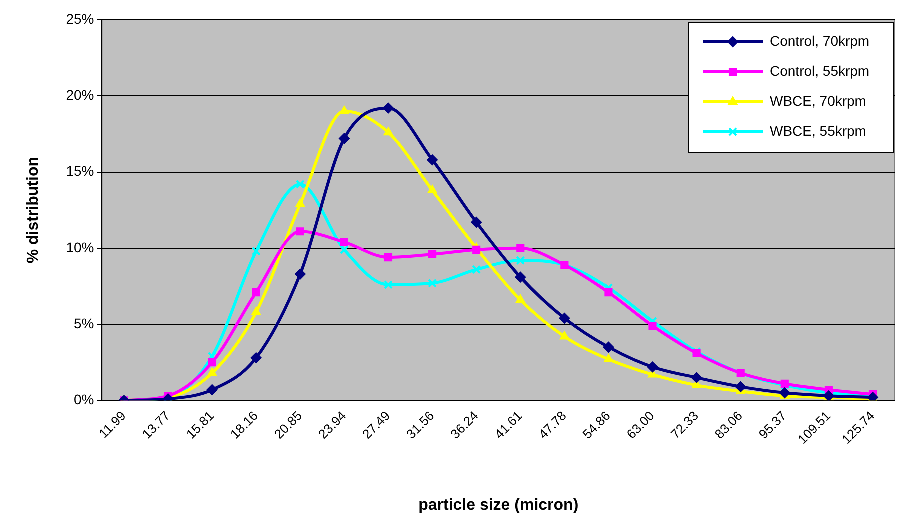  What do you see at coordinates (820, 70) in the screenshot?
I see `legend-label: Control, 55krpm` at bounding box center [820, 70].